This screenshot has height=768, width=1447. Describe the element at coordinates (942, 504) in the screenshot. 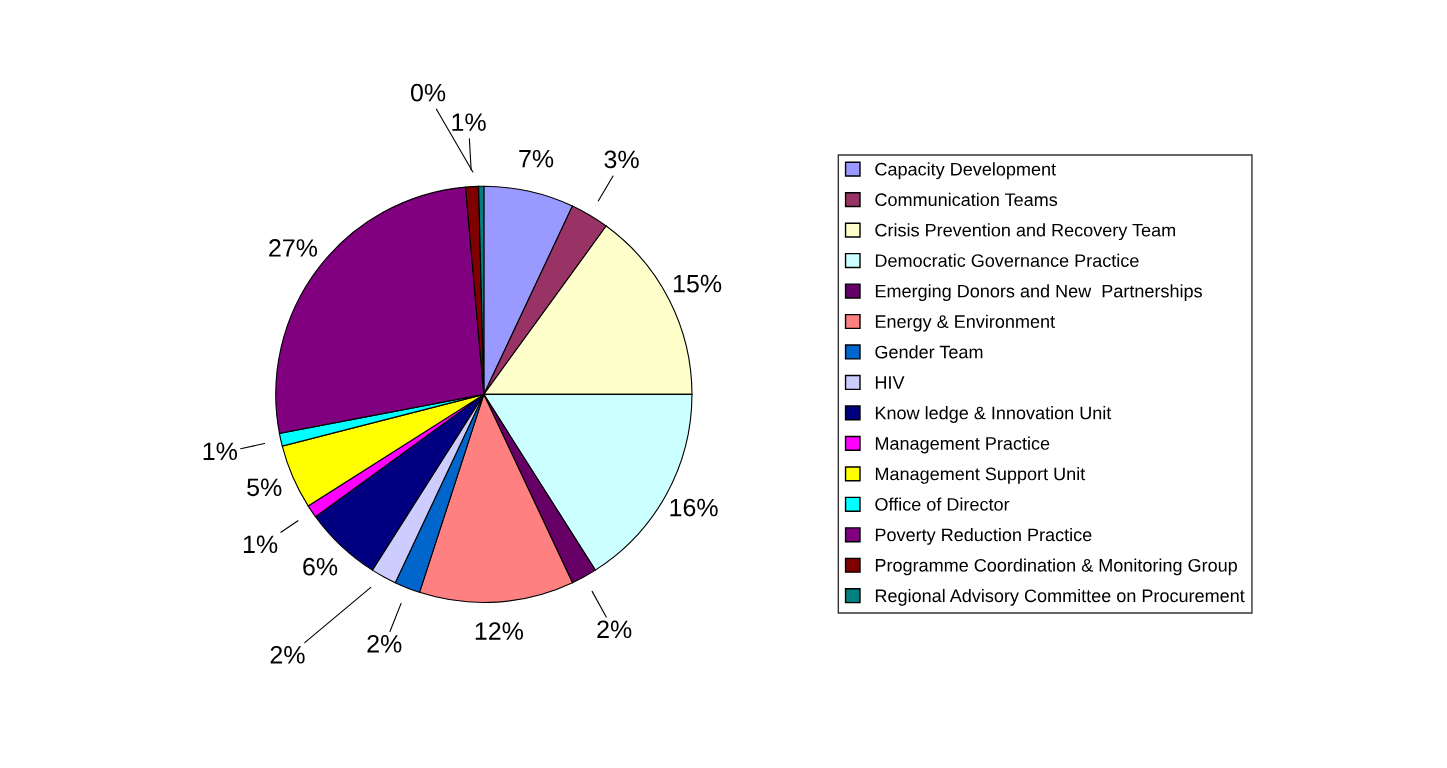

I see `legend-label: Office of Director` at that location.